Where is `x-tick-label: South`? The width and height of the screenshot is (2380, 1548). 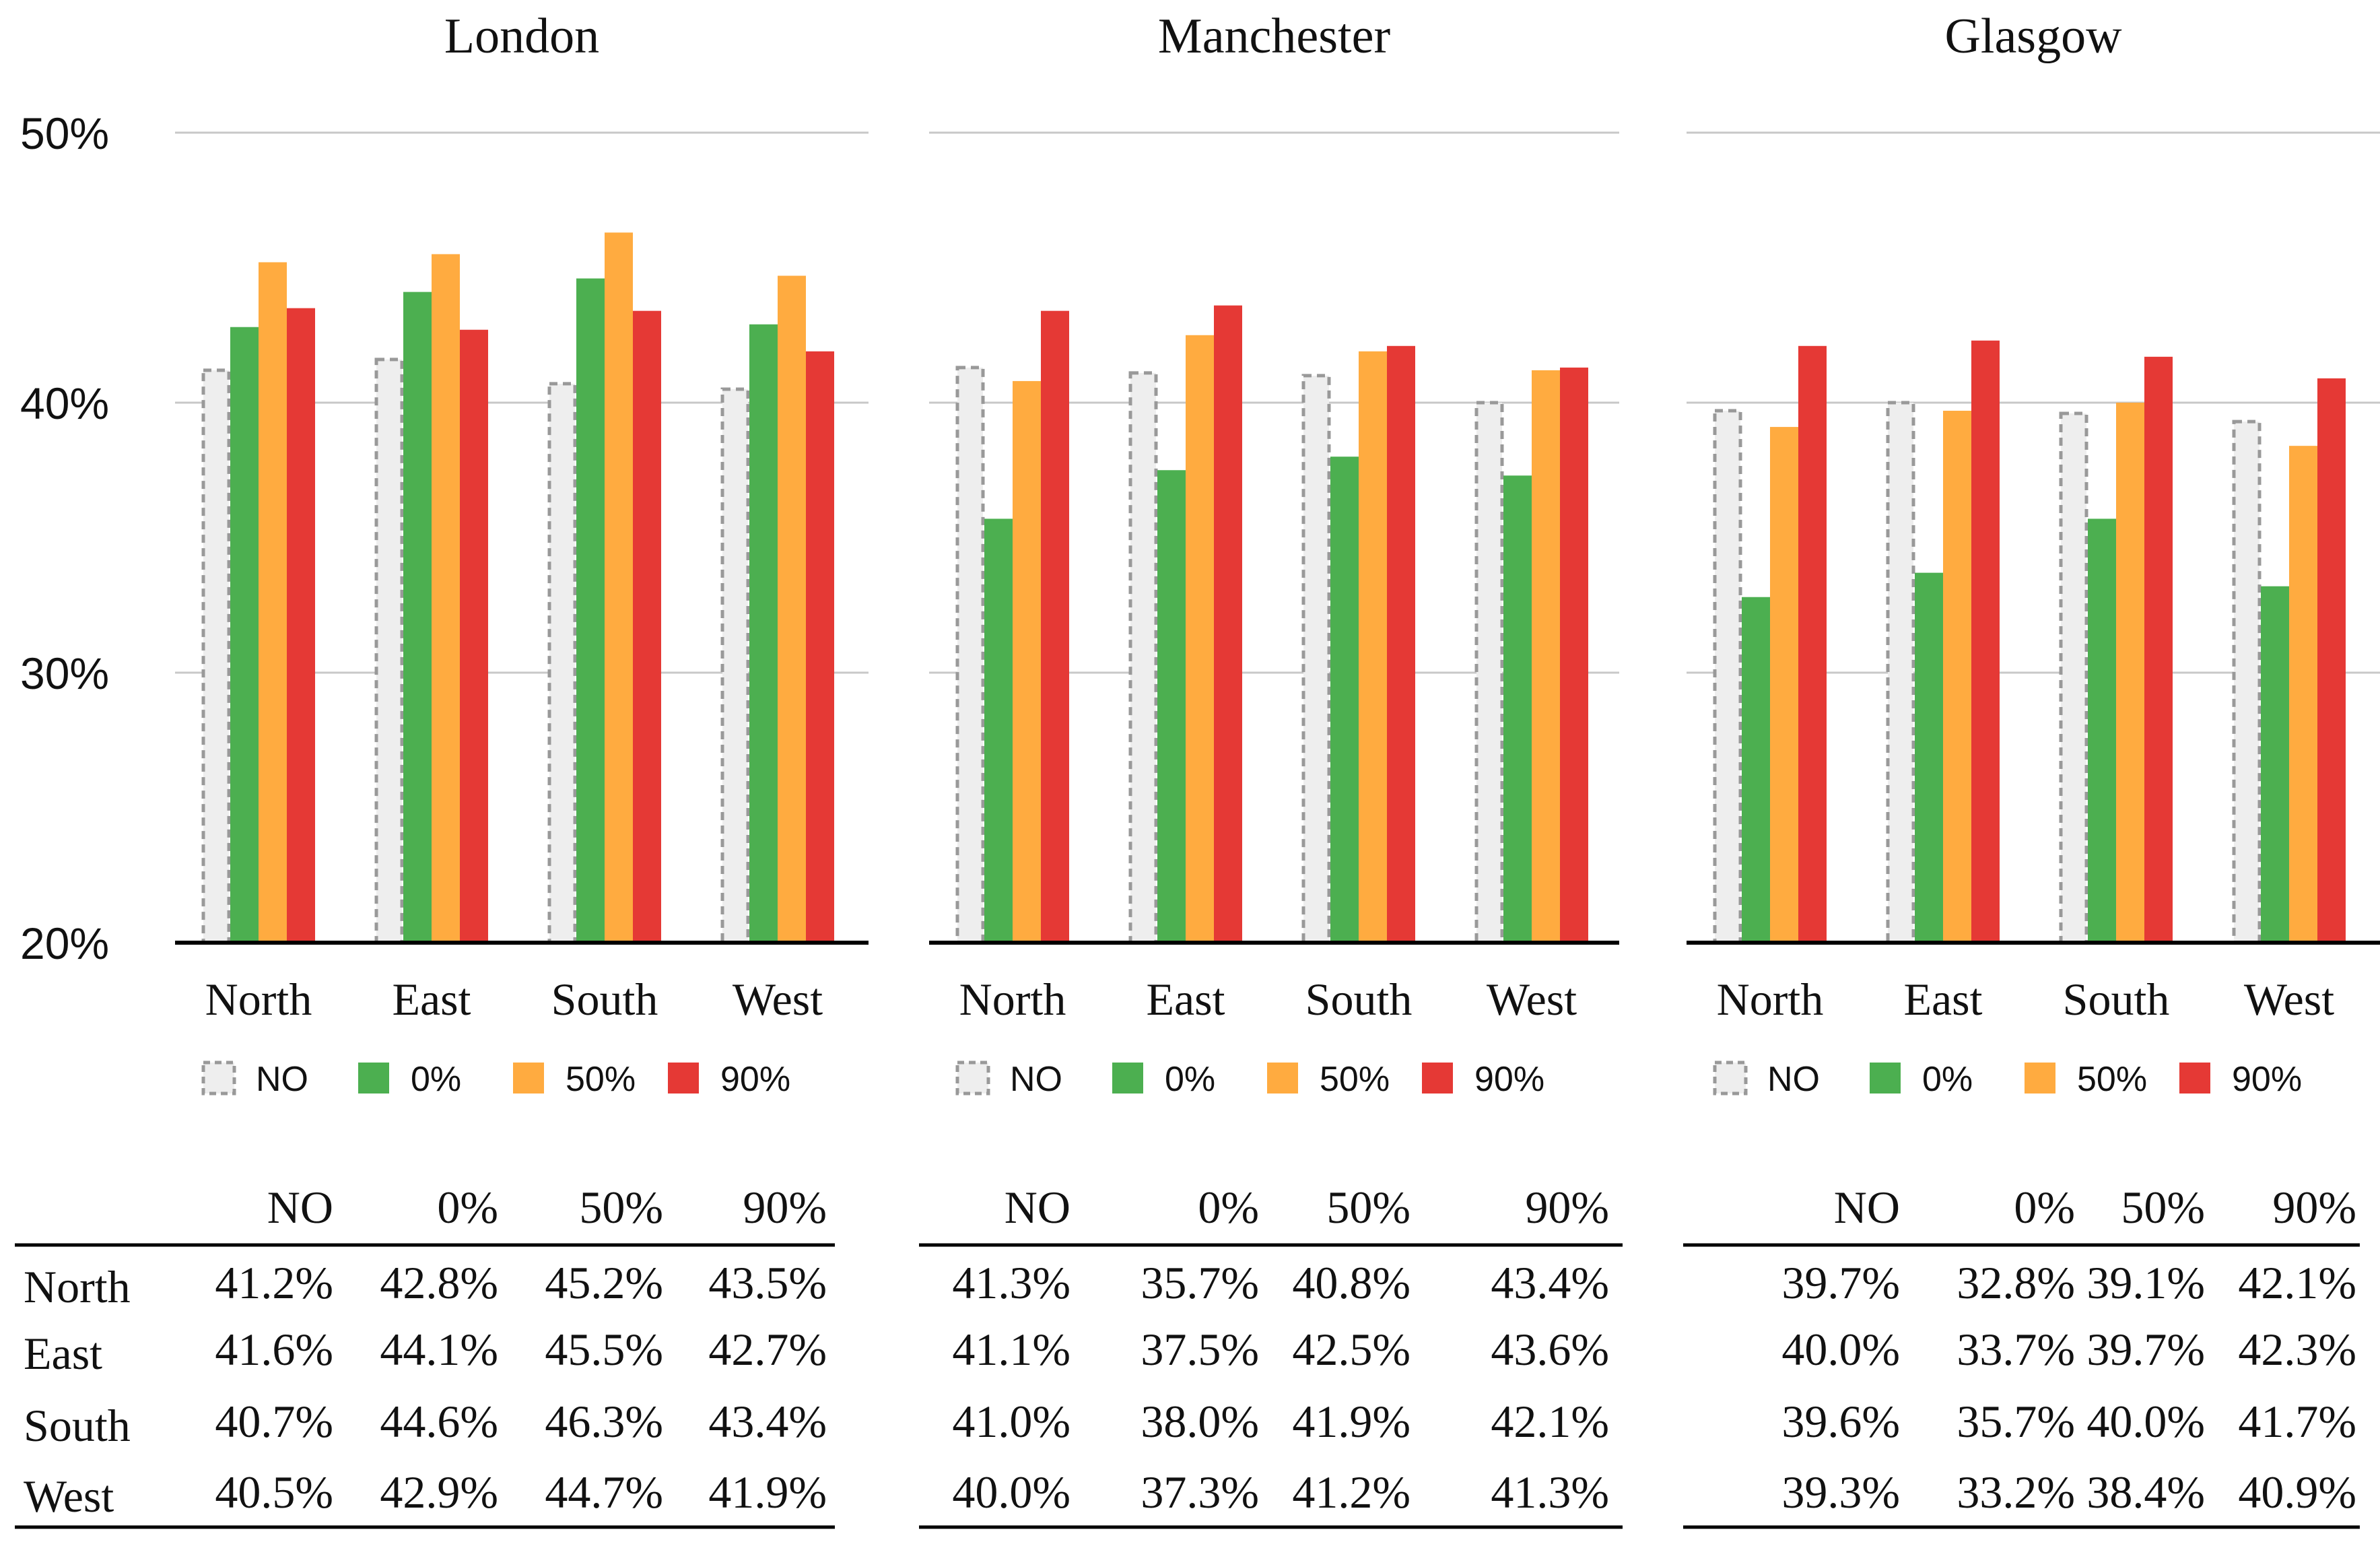 x-tick-label: South is located at coordinates (2116, 1000).